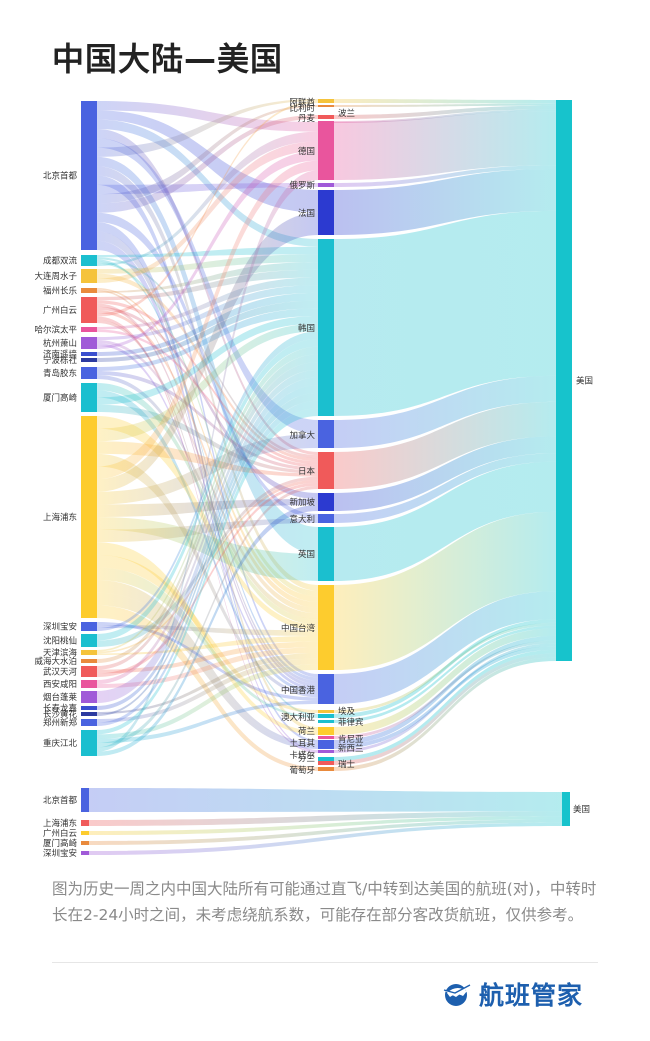  I want to click on transfer-label: 埃及, so click(347, 711).